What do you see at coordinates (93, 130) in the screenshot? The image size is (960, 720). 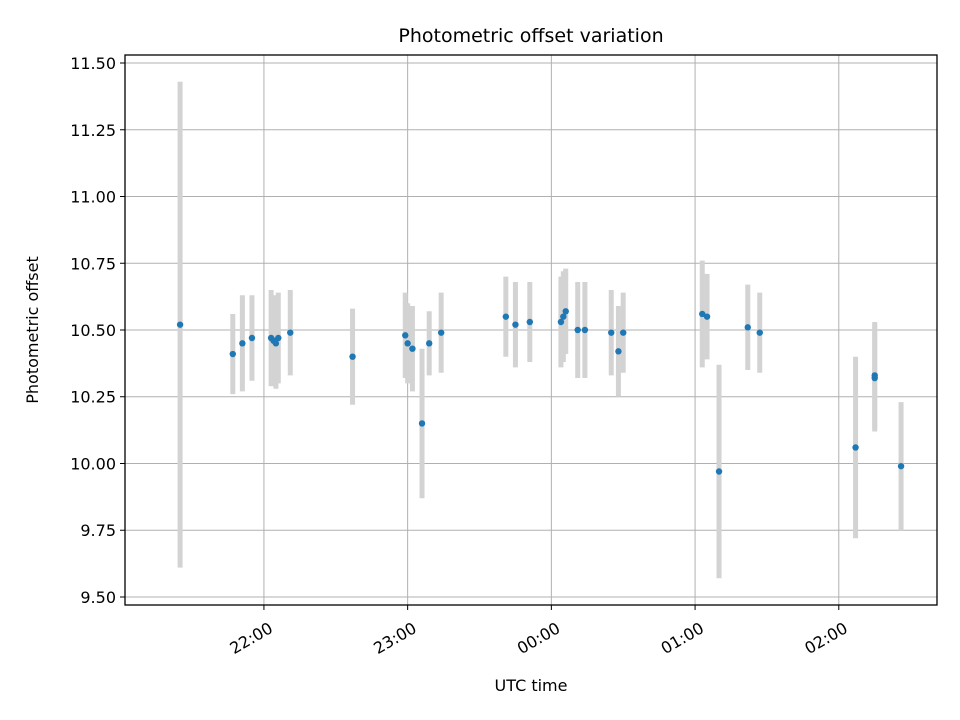 I see `y-tick-label: 11.25` at bounding box center [93, 130].